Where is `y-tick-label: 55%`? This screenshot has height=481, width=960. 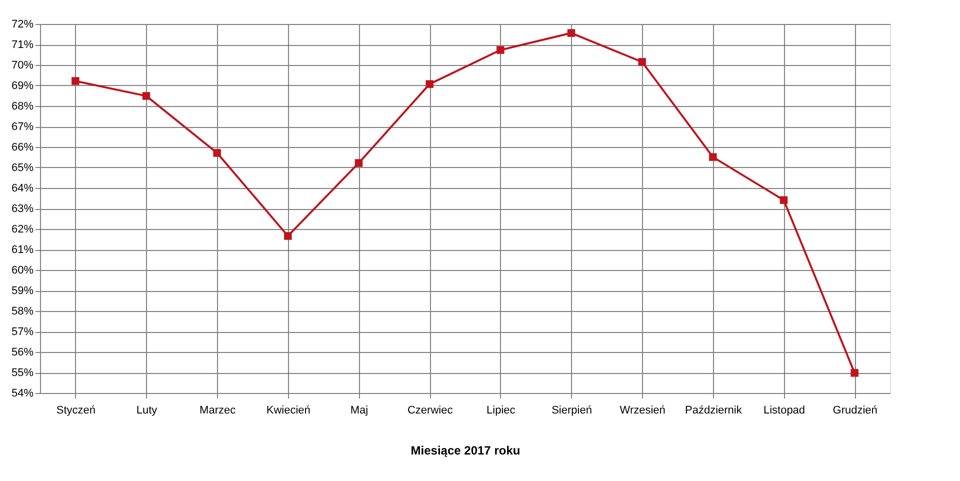 y-tick-label: 55% is located at coordinates (22, 373).